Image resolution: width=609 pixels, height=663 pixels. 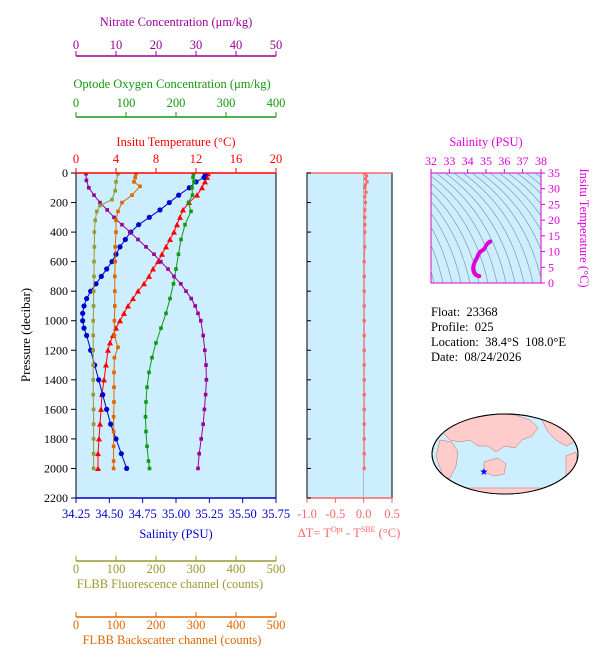 I want to click on ts-salinity-tick-label: 38, so click(x=541, y=161).